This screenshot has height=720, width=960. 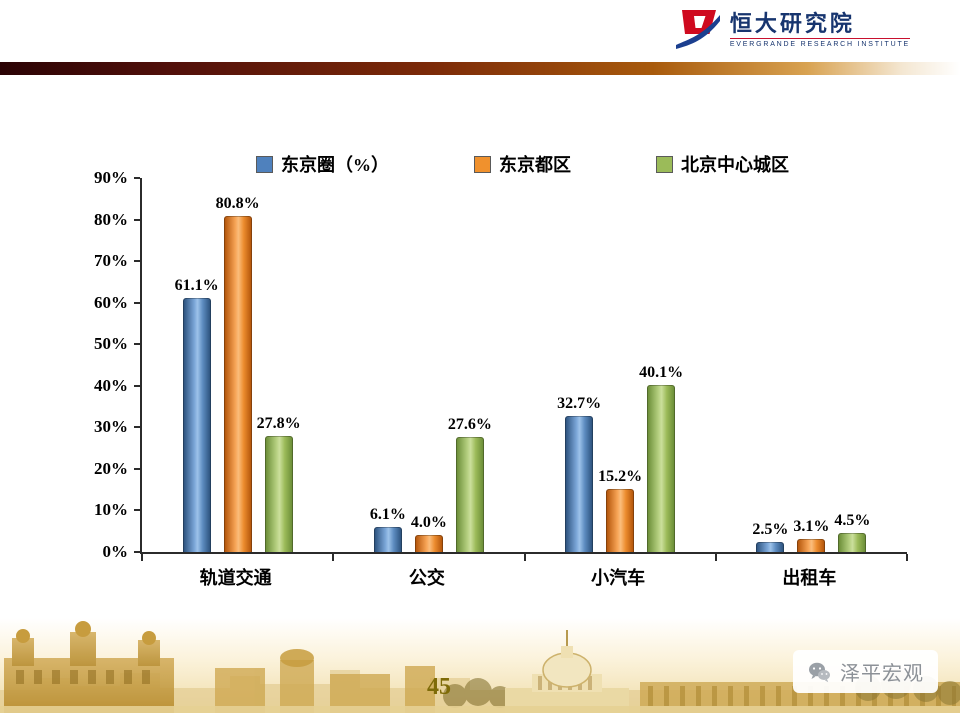 What do you see at coordinates (735, 165) in the screenshot?
I see `legend-label: 北京中心城区` at bounding box center [735, 165].